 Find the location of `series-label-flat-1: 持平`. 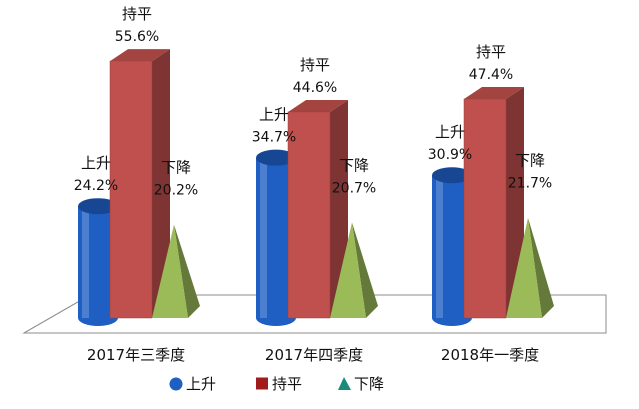

series-label-flat-1: 持平 is located at coordinates (315, 65).